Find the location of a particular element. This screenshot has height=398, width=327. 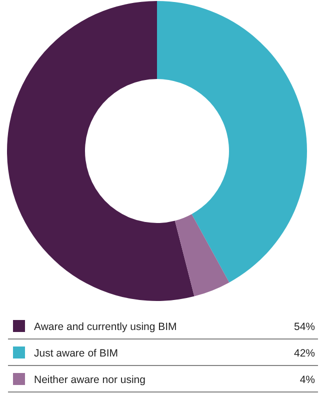

legend-label: Just aware of BIM is located at coordinates (76, 354).